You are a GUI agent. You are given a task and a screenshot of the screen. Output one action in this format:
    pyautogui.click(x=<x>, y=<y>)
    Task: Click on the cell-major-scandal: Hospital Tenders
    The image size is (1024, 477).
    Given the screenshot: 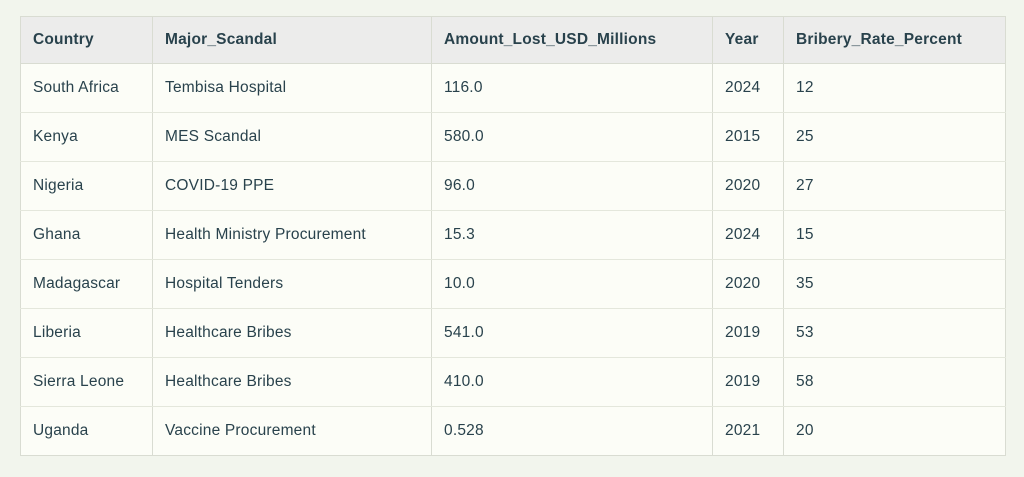 What is the action you would take?
    pyautogui.click(x=292, y=284)
    